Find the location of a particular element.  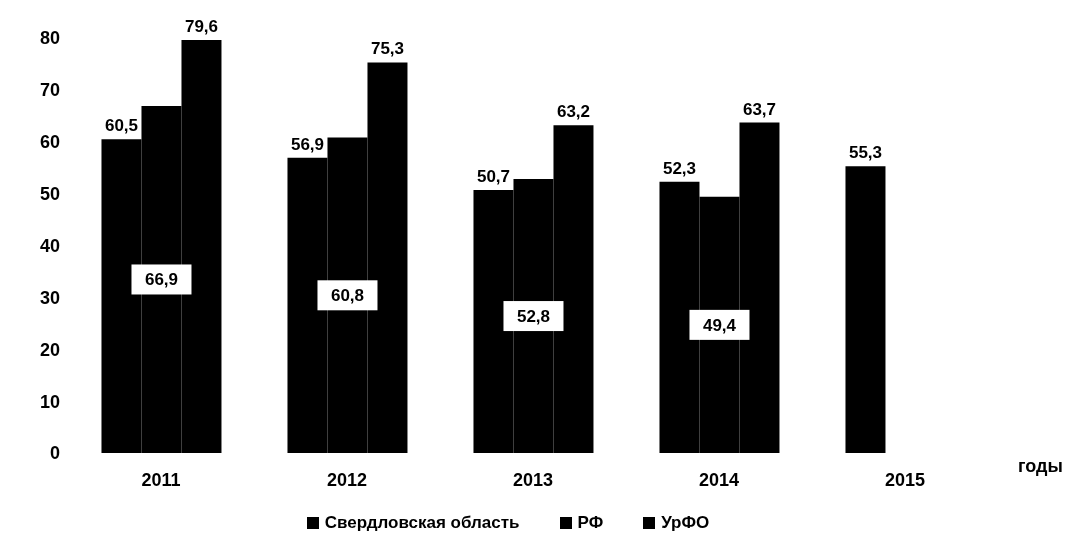

data-label: 55,3 is located at coordinates (865, 153).